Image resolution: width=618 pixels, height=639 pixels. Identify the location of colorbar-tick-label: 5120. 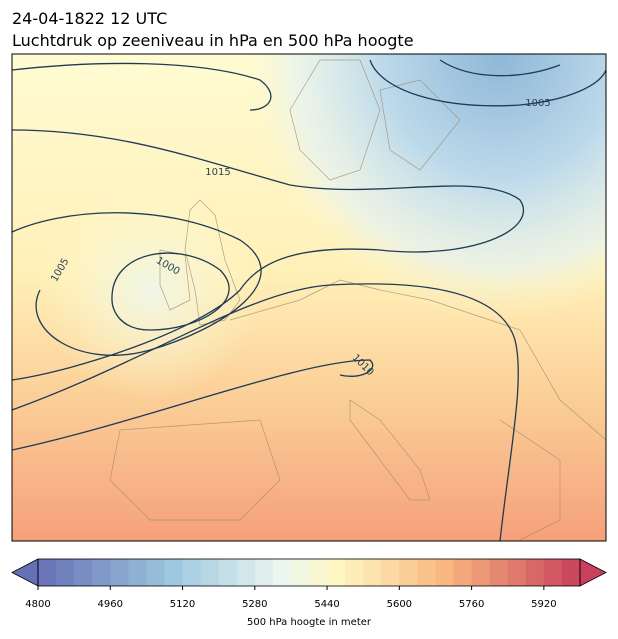
(182, 604).